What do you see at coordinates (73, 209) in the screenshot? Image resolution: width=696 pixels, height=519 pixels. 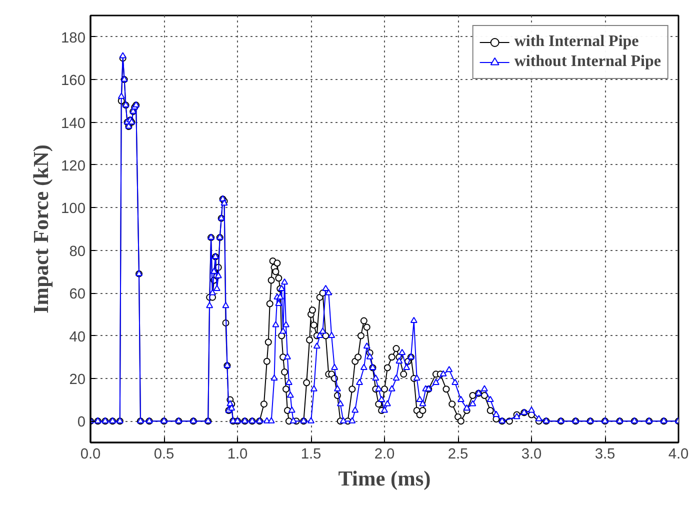 I see `y-tick-label: 100` at bounding box center [73, 209].